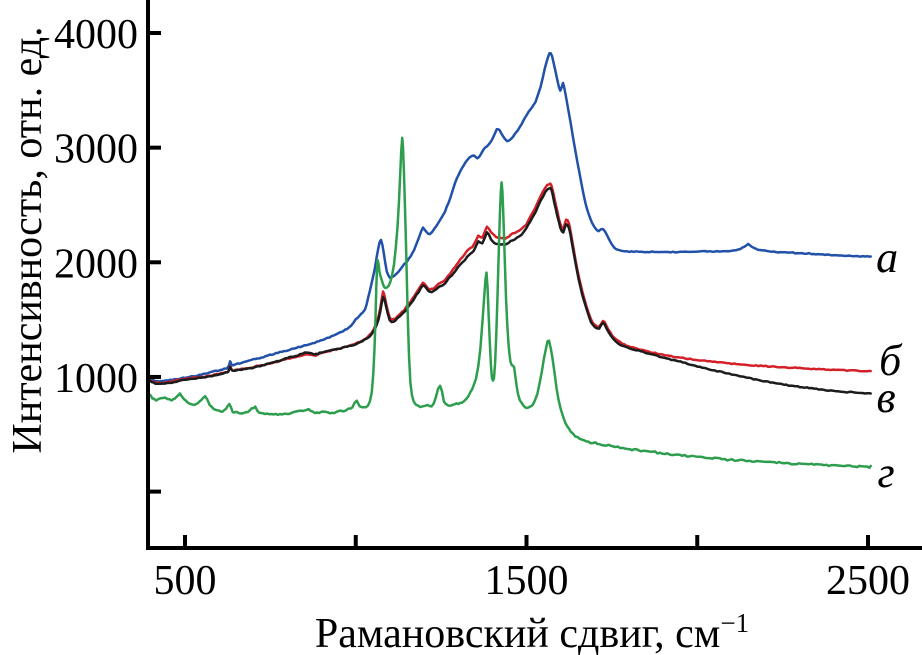 Image resolution: width=922 pixels, height=655 pixels. I want to click on y-axis-title: Интенсивность, отн. ед., so click(28, 240).